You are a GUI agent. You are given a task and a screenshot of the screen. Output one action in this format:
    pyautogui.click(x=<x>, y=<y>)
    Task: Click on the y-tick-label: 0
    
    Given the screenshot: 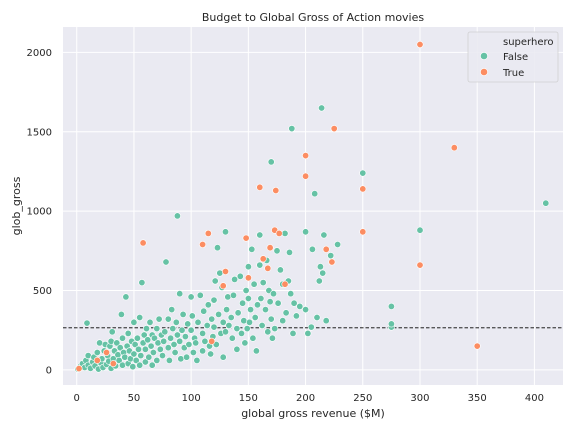 What is the action you would take?
    pyautogui.click(x=49, y=370)
    